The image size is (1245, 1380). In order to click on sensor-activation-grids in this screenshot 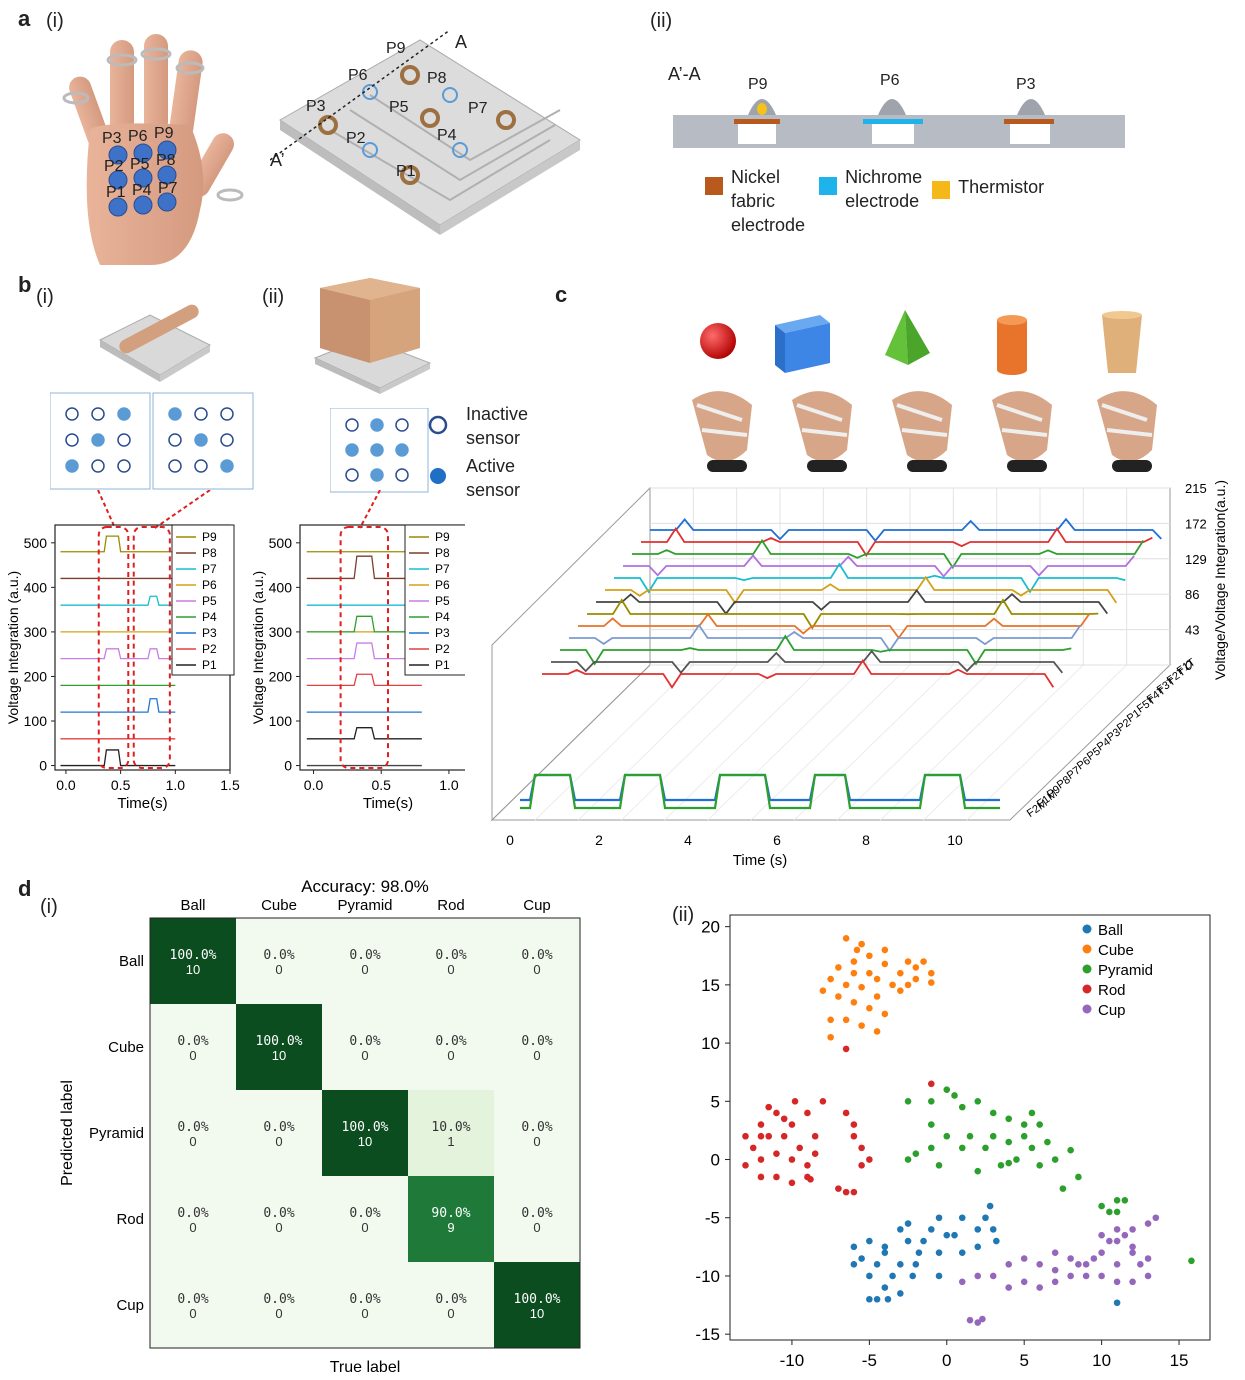, I will do `click(152, 441)`.